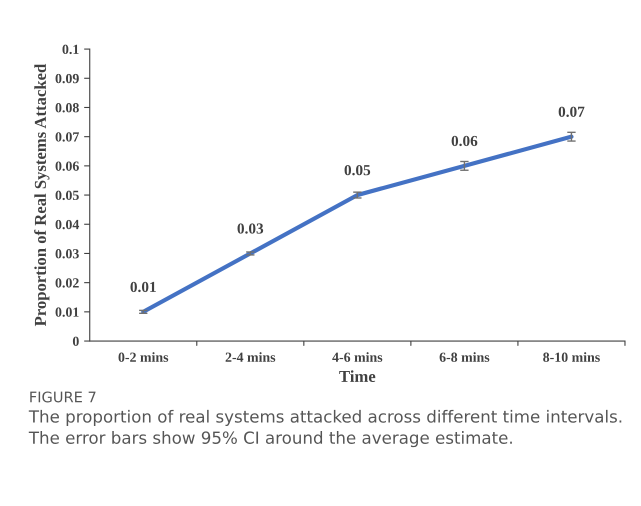 Image resolution: width=641 pixels, height=506 pixels. What do you see at coordinates (67, 312) in the screenshot?
I see `y-tick-label: 0.01` at bounding box center [67, 312].